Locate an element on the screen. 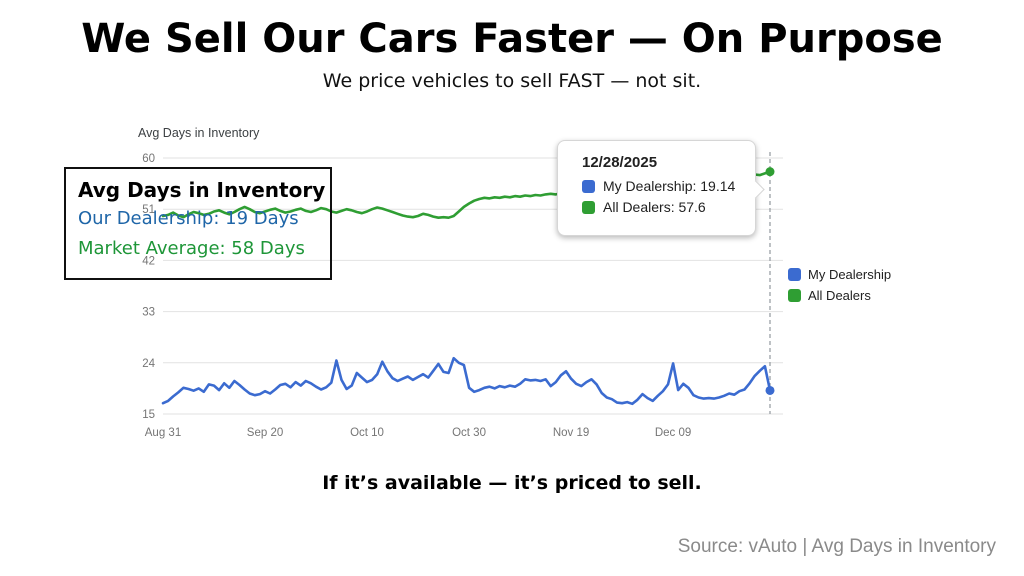 The height and width of the screenshot is (576, 1024). x-axis-tick-label: Dec 09 is located at coordinates (673, 433).